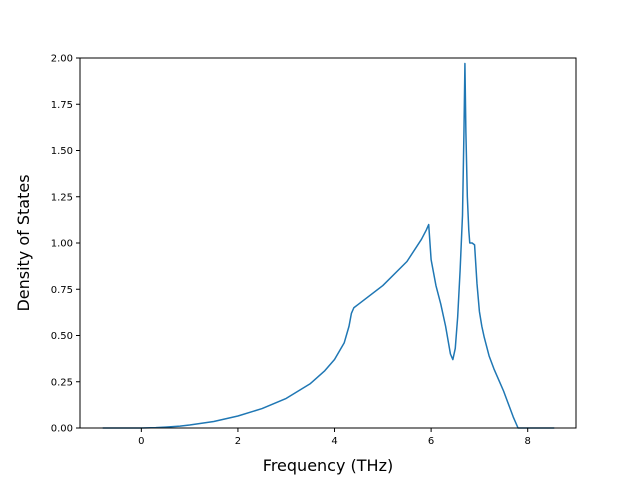 This screenshot has height=480, width=640. What do you see at coordinates (62, 197) in the screenshot?
I see `y-tick-label: 1.25` at bounding box center [62, 197].